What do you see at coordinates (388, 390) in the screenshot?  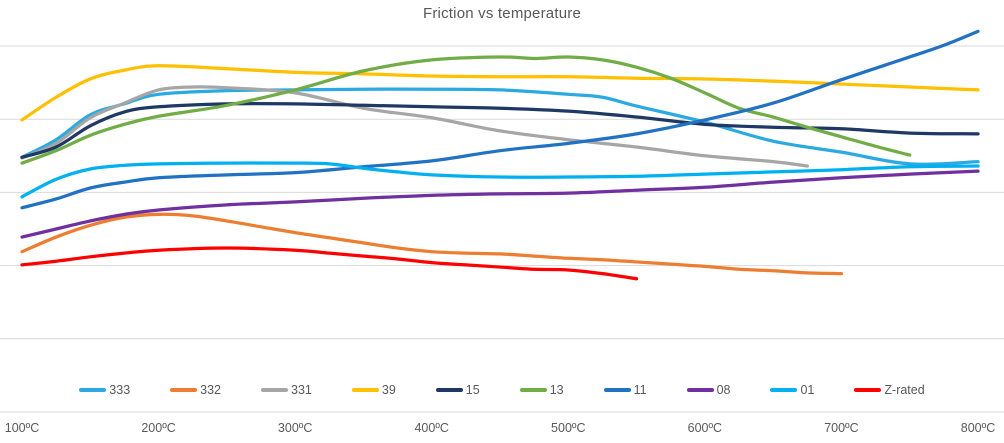 I see `legend-label: 39` at bounding box center [388, 390].